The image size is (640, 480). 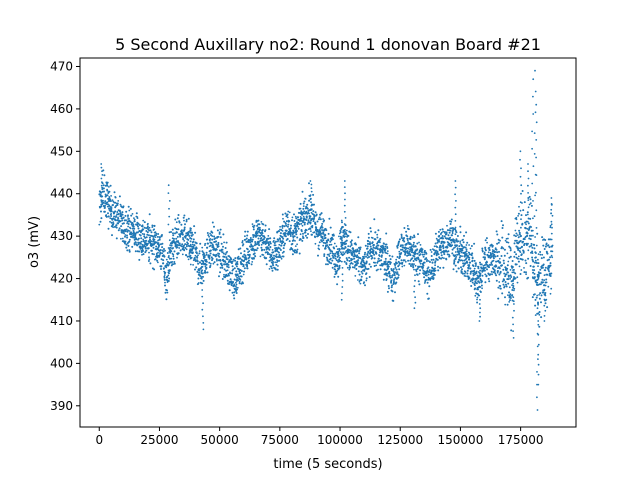 What do you see at coordinates (280, 440) in the screenshot?
I see `x-tick-label: 75000` at bounding box center [280, 440].